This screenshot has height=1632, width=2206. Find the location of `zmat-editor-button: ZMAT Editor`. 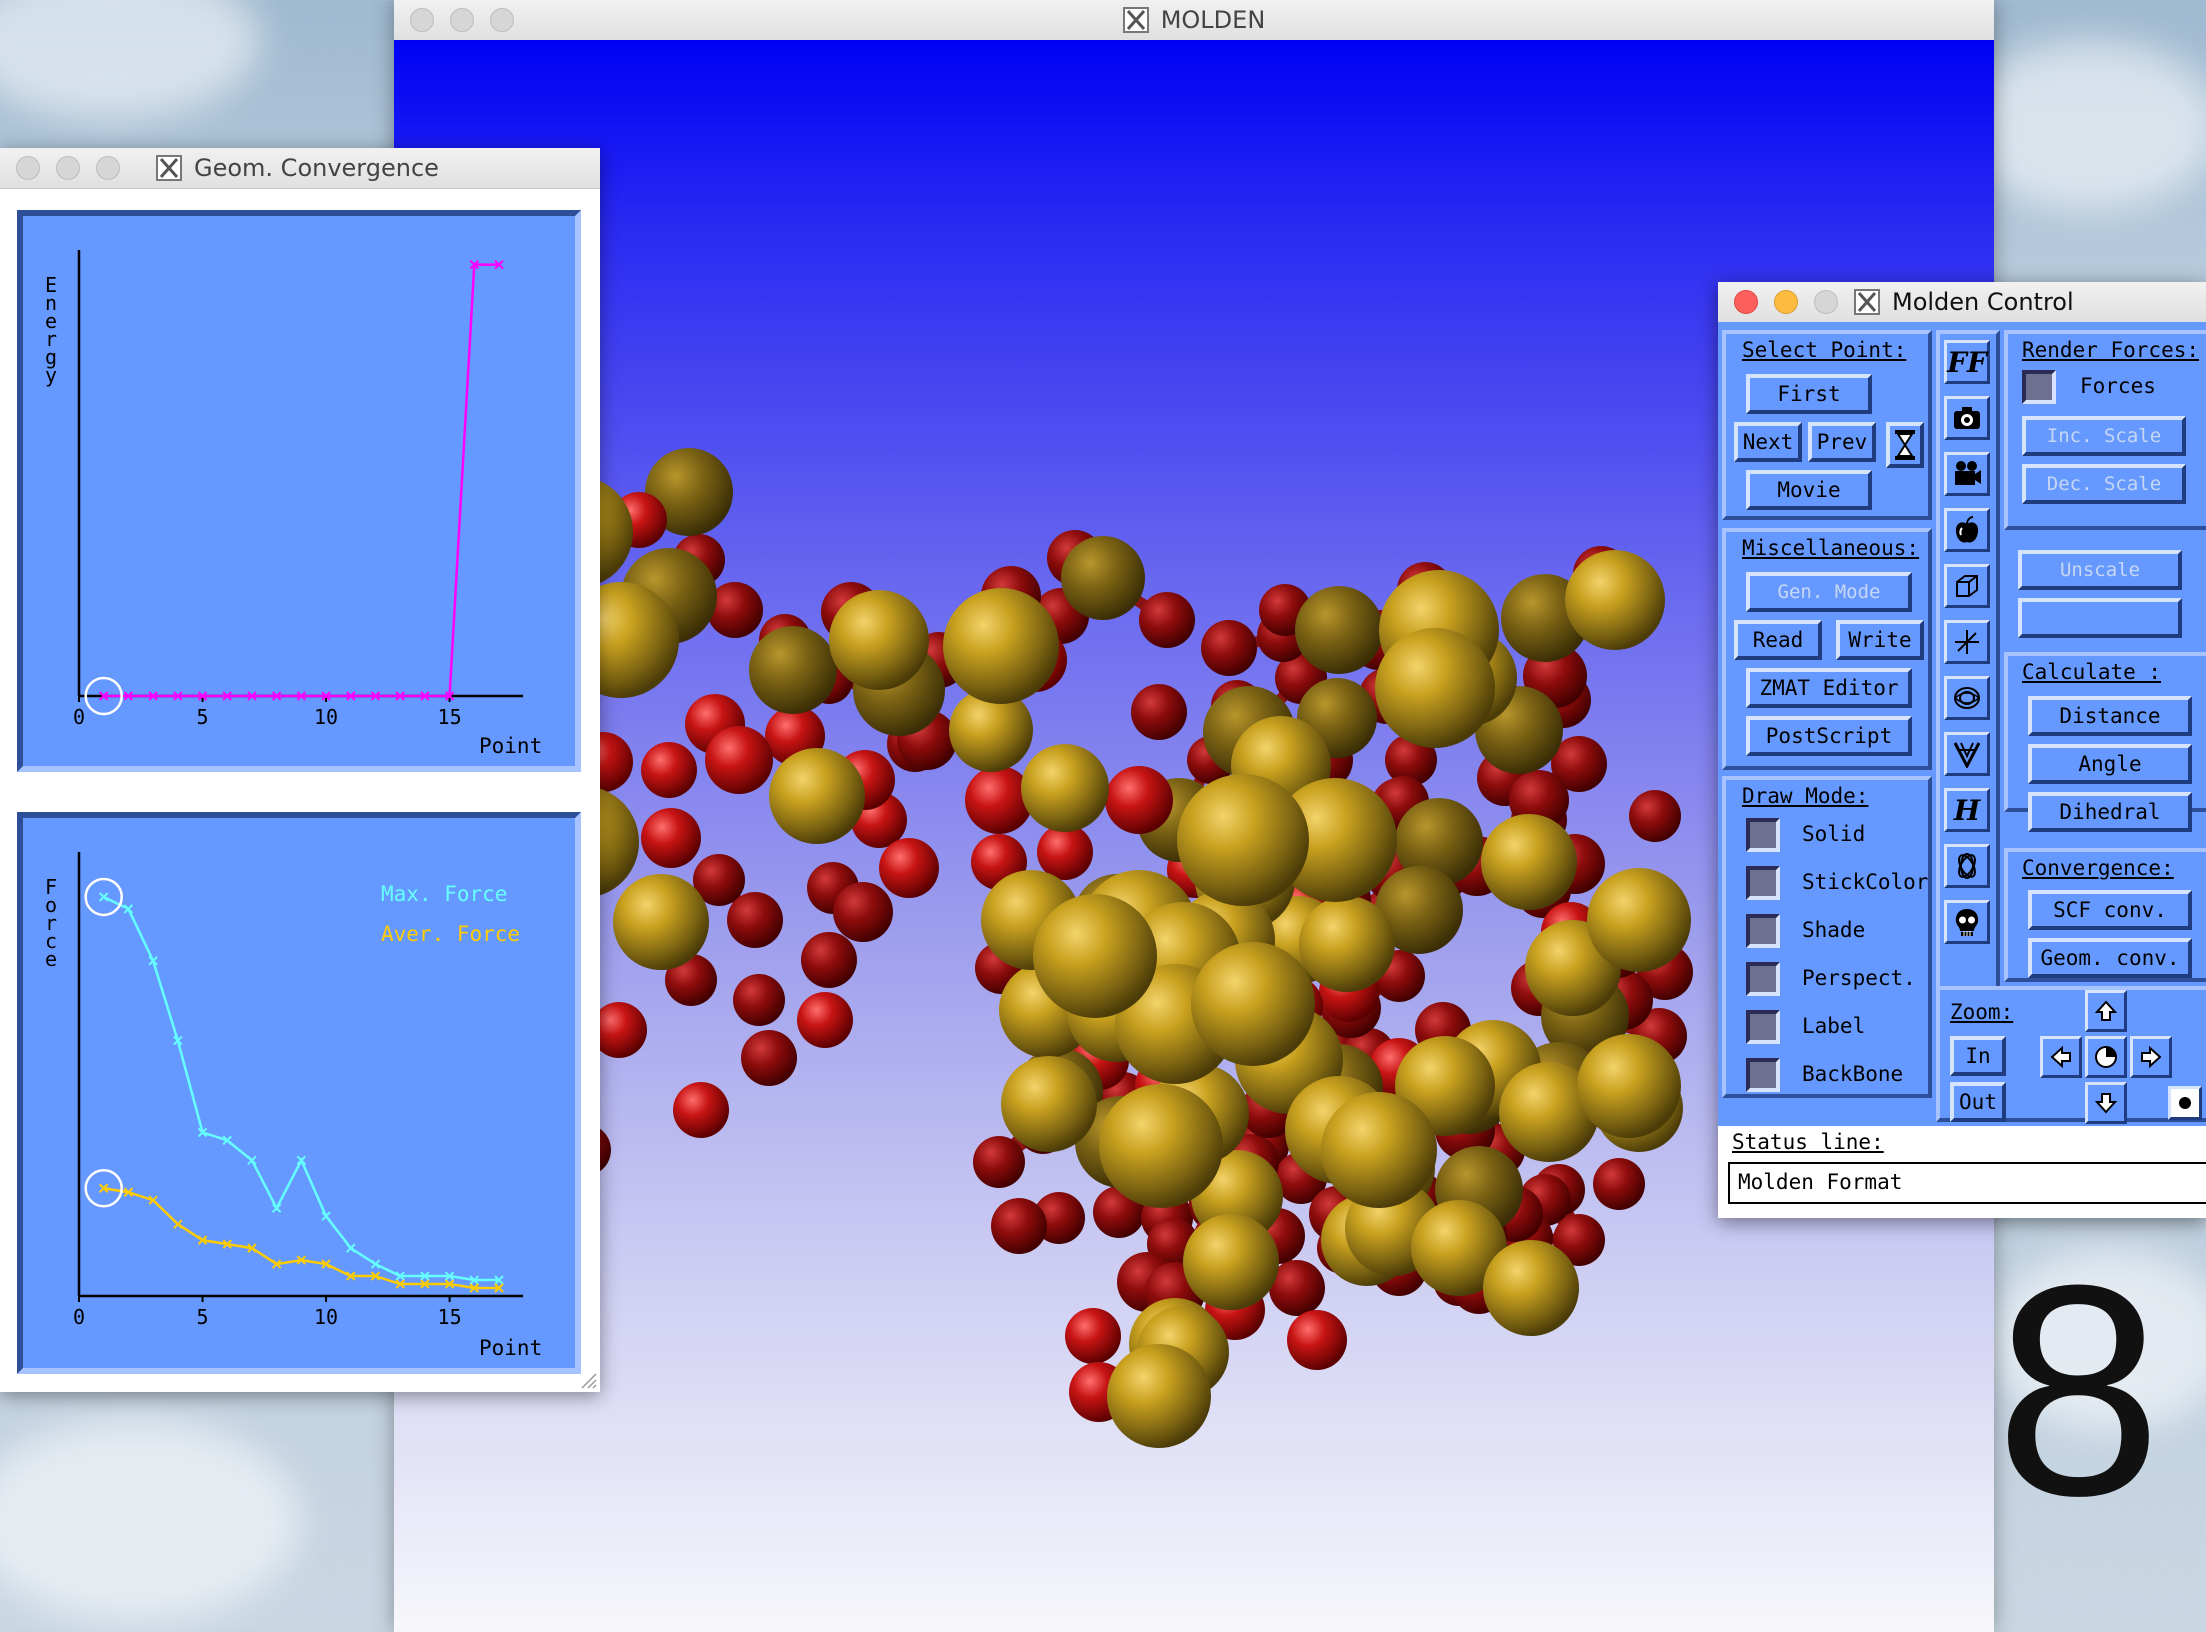

zmat-editor-button: ZMAT Editor is located at coordinates (1829, 688).